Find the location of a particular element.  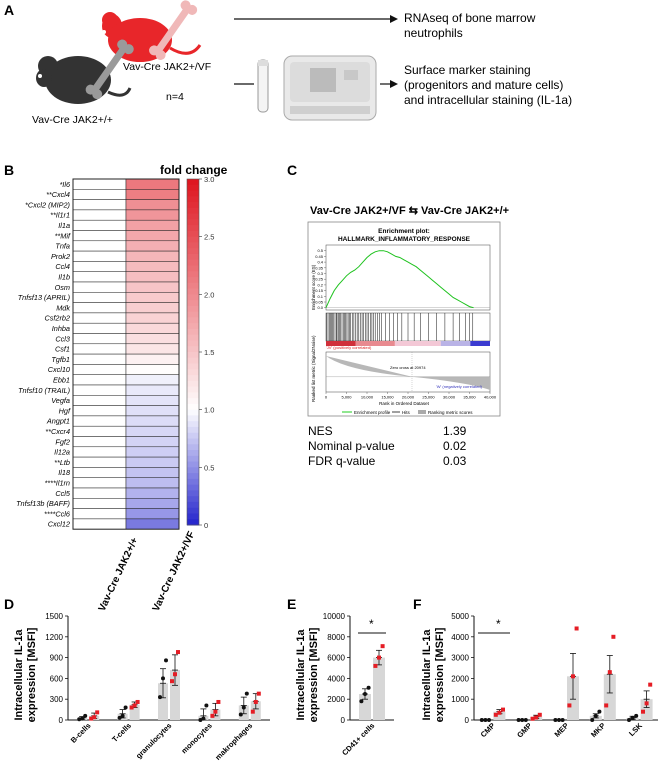

es-y-tick-label: 0.3 is located at coordinates (320, 273).